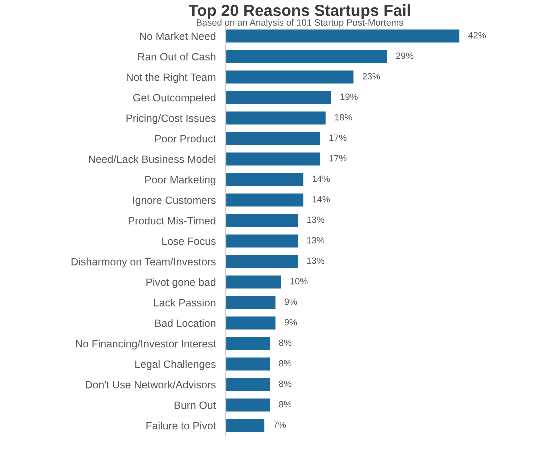 The width and height of the screenshot is (550, 458). What do you see at coordinates (477, 35) in the screenshot?
I see `data-label: 42%` at bounding box center [477, 35].